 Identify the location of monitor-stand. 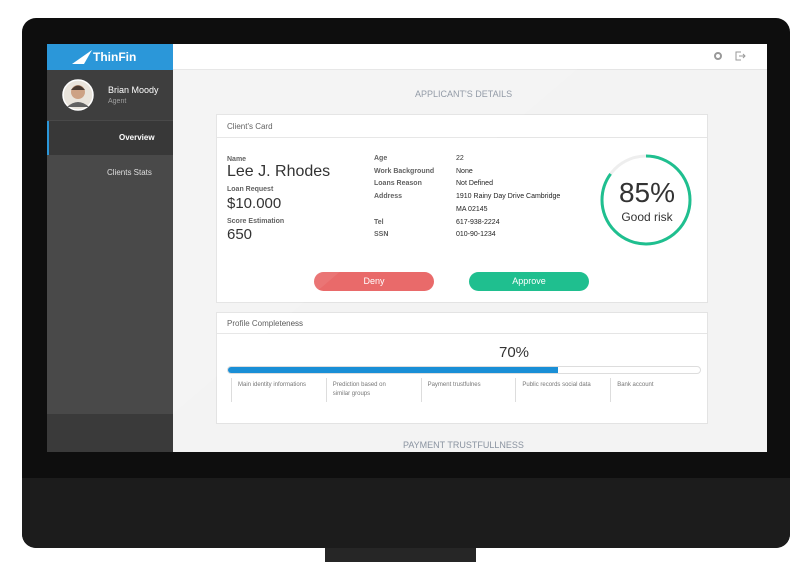
(400, 555).